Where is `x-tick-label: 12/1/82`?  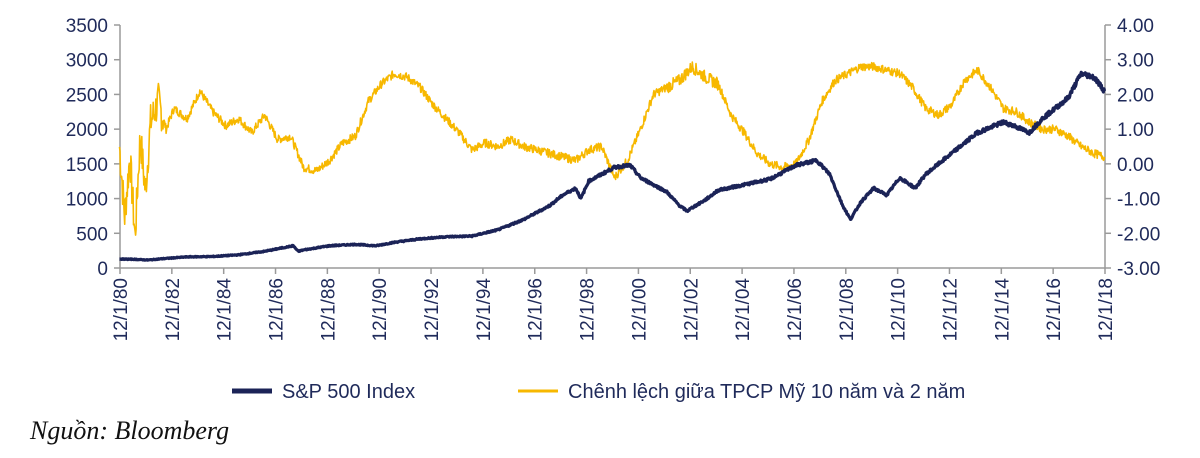
x-tick-label: 12/1/82 is located at coordinates (173, 309).